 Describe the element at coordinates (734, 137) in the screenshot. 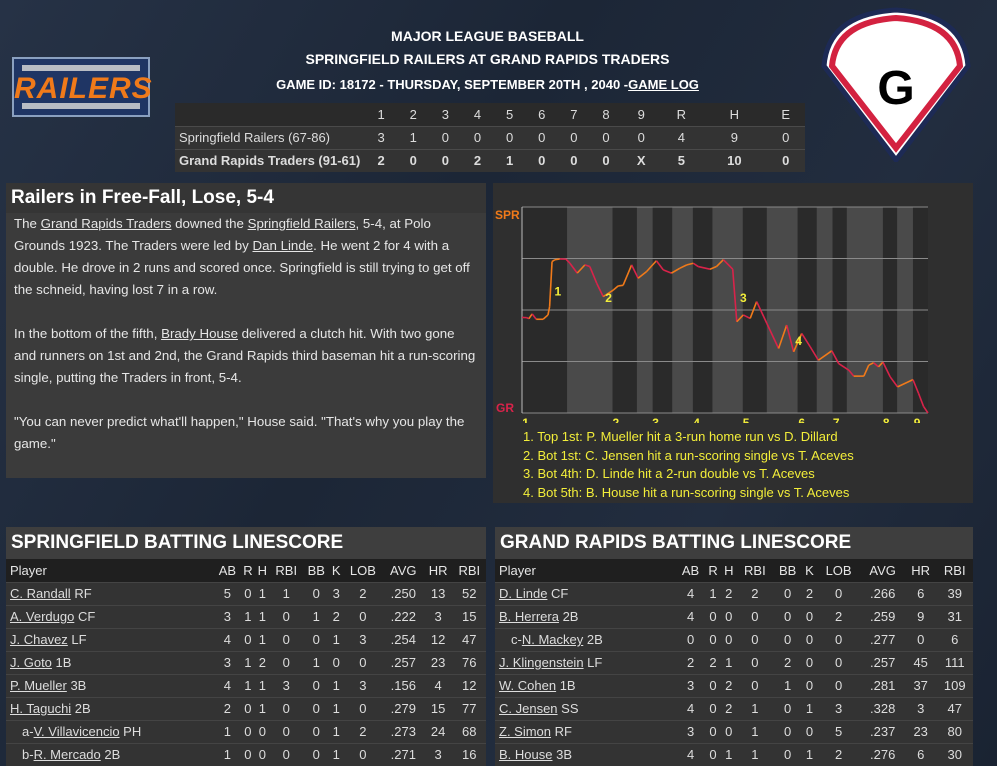

I see `linescore-cell: 9` at that location.